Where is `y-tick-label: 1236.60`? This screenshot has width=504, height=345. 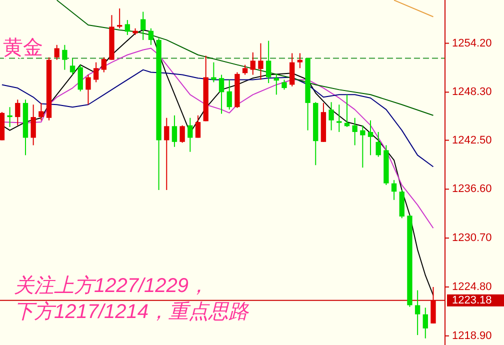 y-tick-label: 1236.60 is located at coordinates (472, 189).